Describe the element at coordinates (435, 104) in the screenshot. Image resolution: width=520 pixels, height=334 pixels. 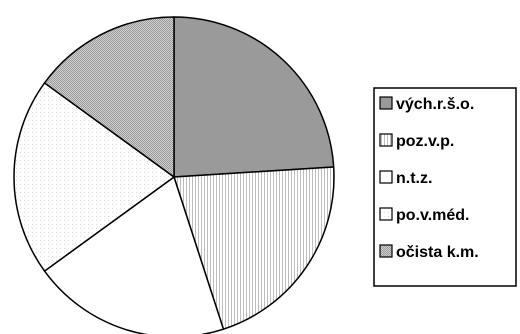
I see `legend-label-vych-r-s-o: vých.r.š.o.` at that location.